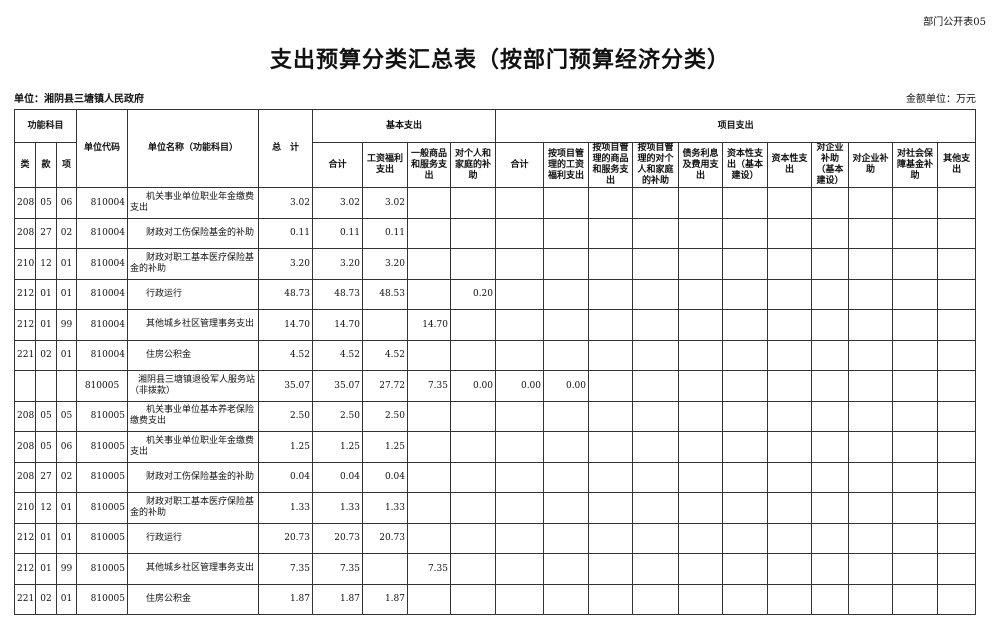  What do you see at coordinates (193, 477) in the screenshot?
I see `table-cell: 财政对工伤保险基金的补助` at bounding box center [193, 477].